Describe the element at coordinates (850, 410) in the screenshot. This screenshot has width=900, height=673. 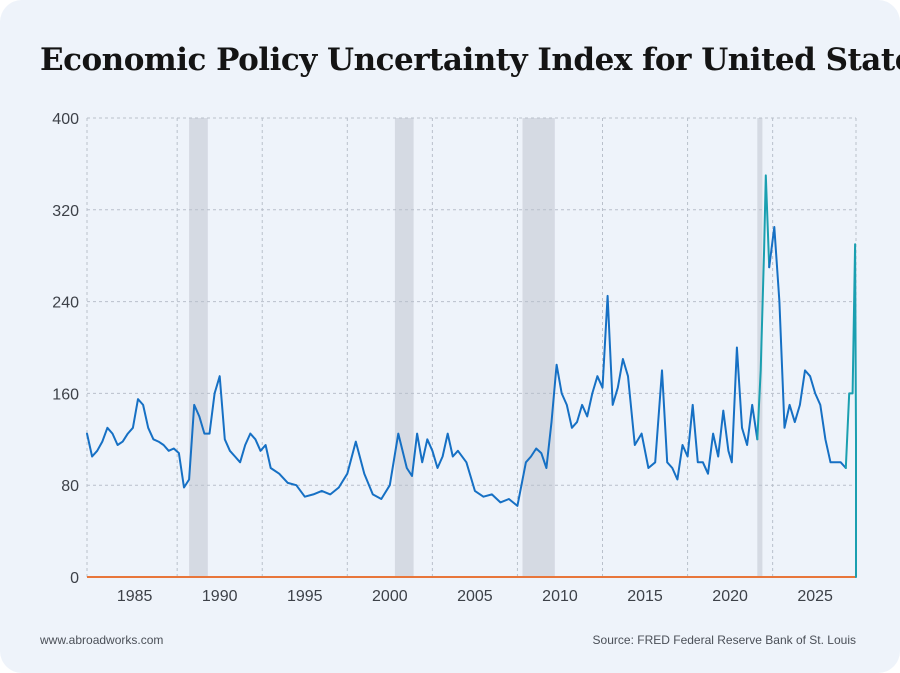
I see `series-line-latest` at that location.